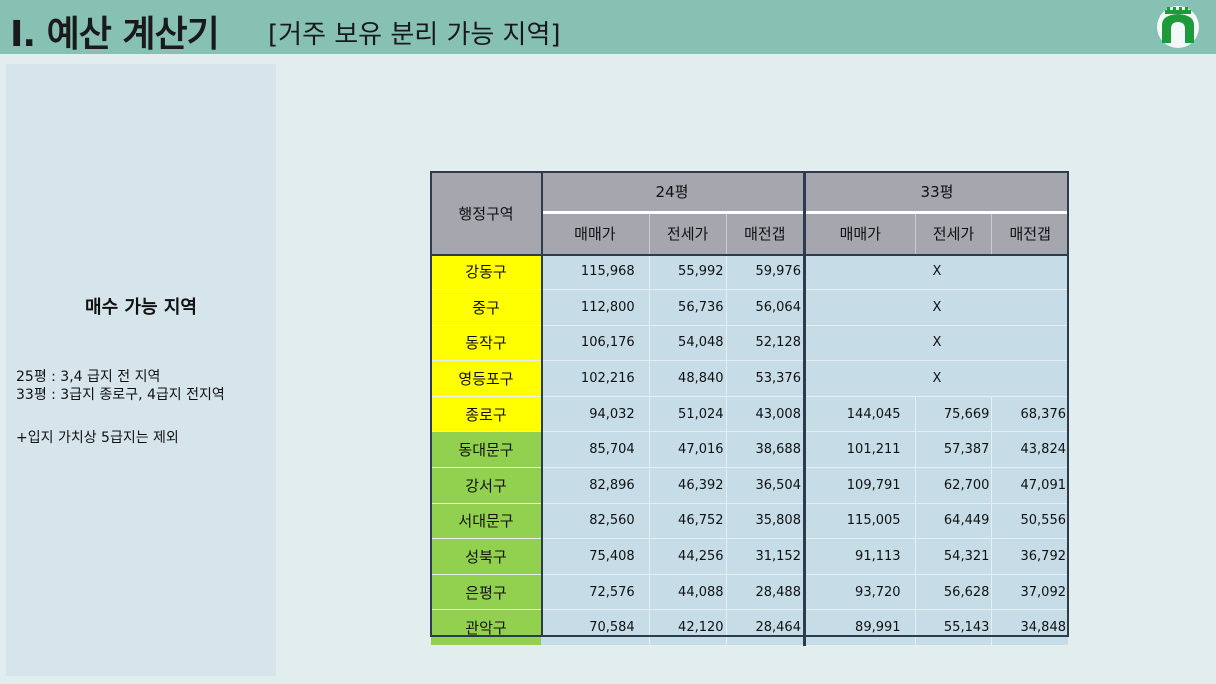 The height and width of the screenshot is (684, 1216). Describe the element at coordinates (687, 307) in the screenshot. I see `jeonse-24-cell: 56,736` at that location.